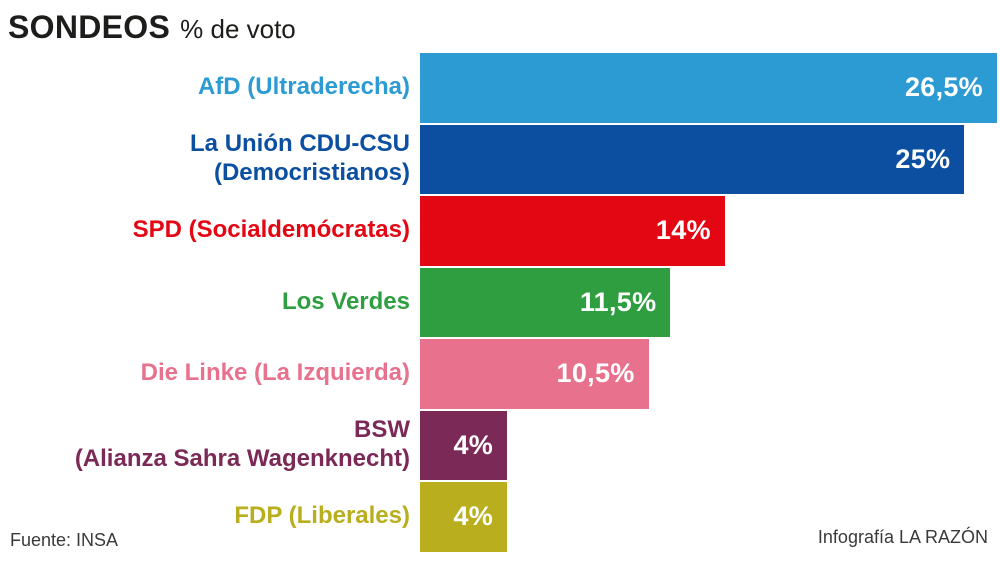 The width and height of the screenshot is (1000, 567). I want to click on bar-label-linke: Die Linke (La Izquierda), so click(275, 373).